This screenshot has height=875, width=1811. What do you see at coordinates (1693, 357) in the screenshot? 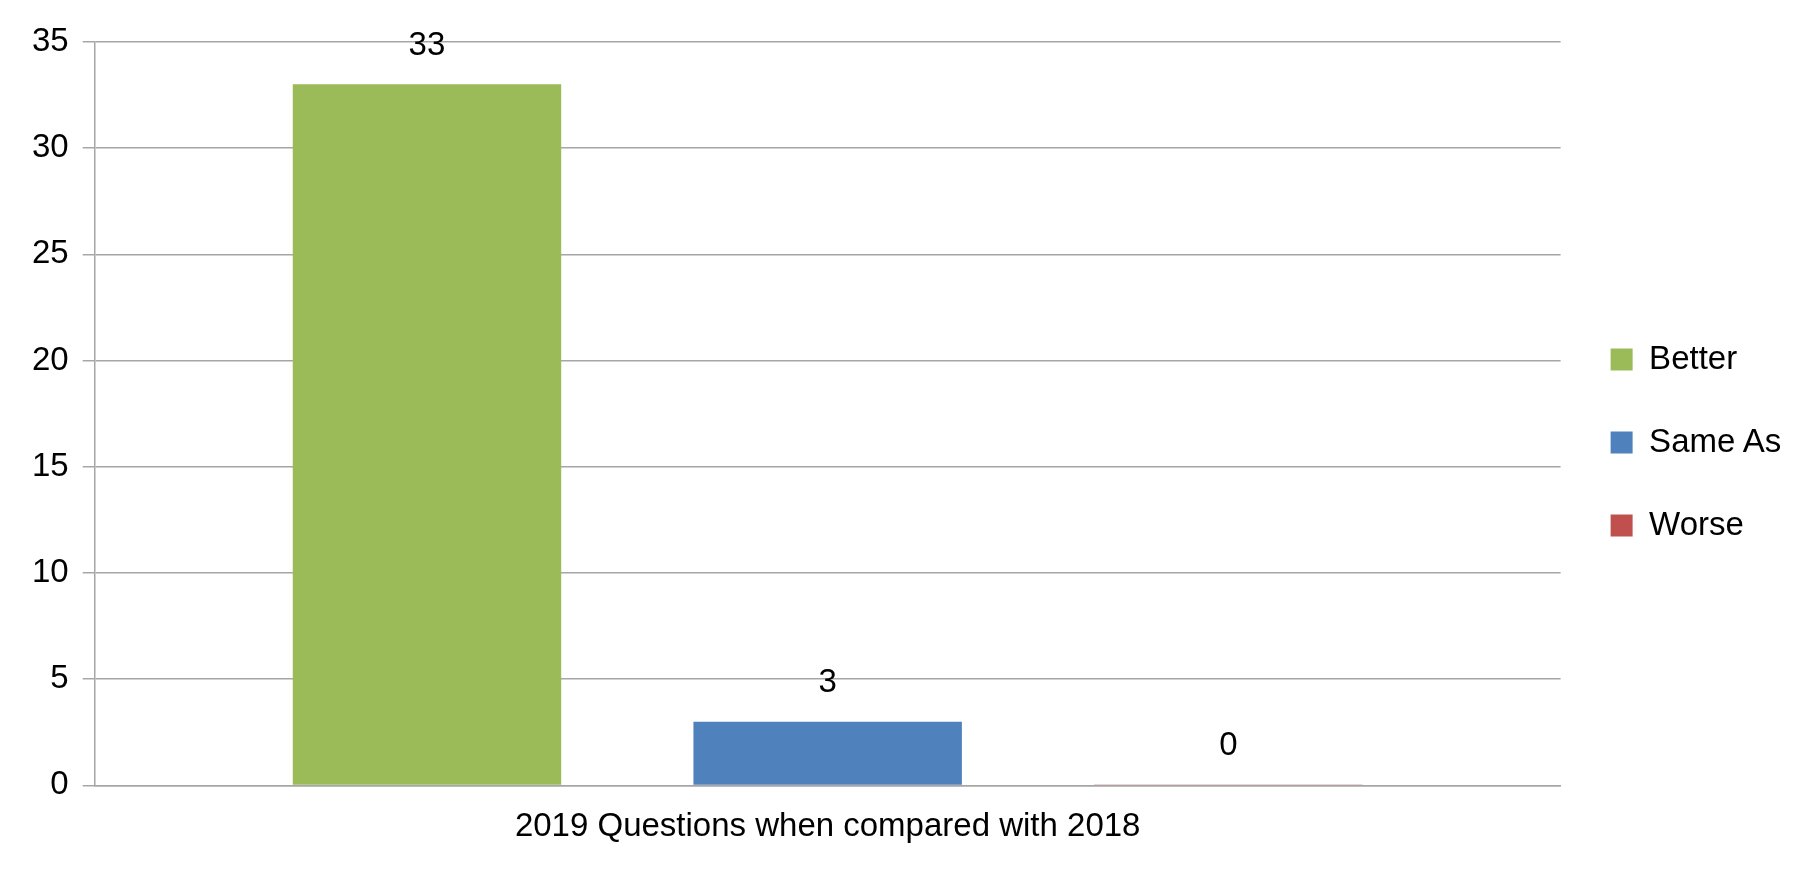
I see `legend-label: Better` at bounding box center [1693, 357].